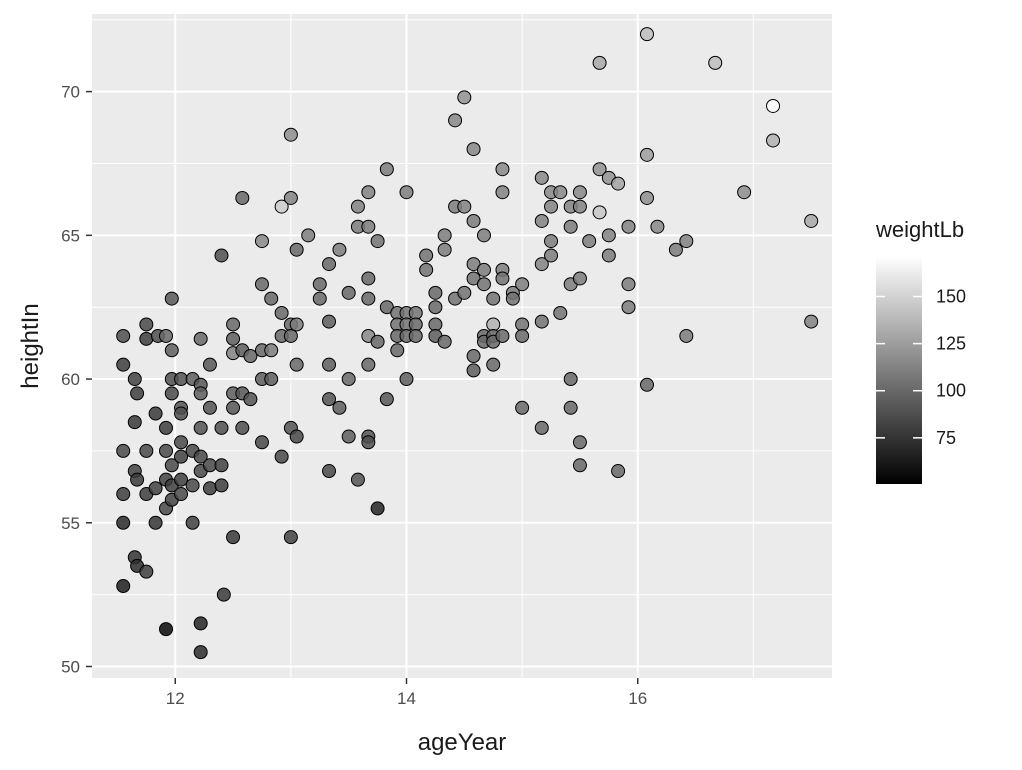  Describe the element at coordinates (951, 297) in the screenshot. I see `legend-tick-label: 150` at that location.